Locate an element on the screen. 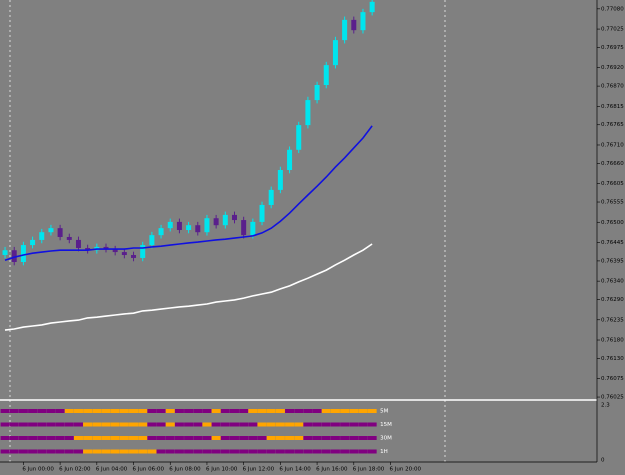 This screenshot has width=625, height=475. y-tick-label: 0.76500 is located at coordinates (612, 223).